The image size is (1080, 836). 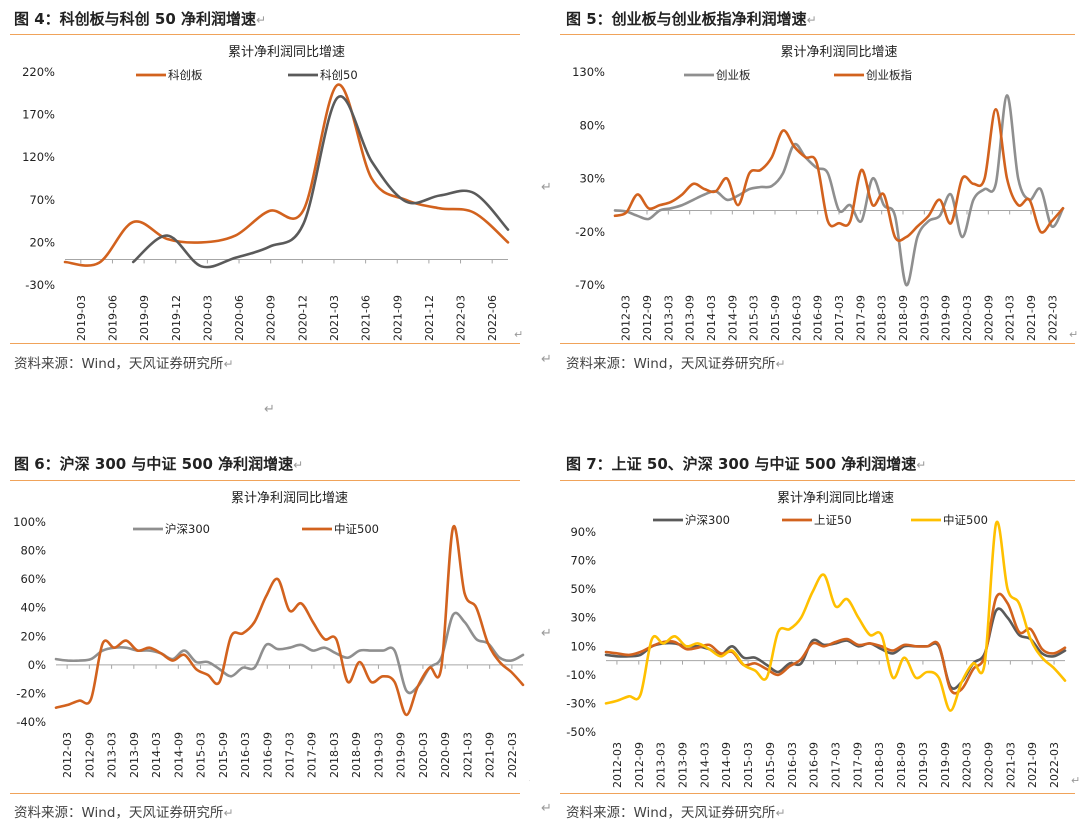 What do you see at coordinates (512, 755) in the screenshot?
I see `fig6-xtick-label: 2022-03` at bounding box center [512, 755].